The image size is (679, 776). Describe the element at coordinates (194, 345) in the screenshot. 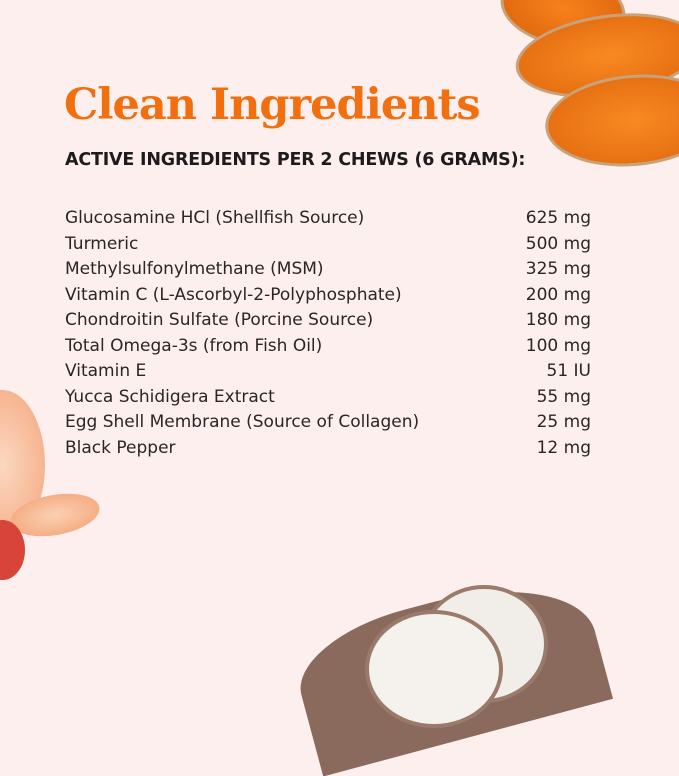

I see `ingredient-name: Total Omega-3s (from Fish Oil)` at that location.